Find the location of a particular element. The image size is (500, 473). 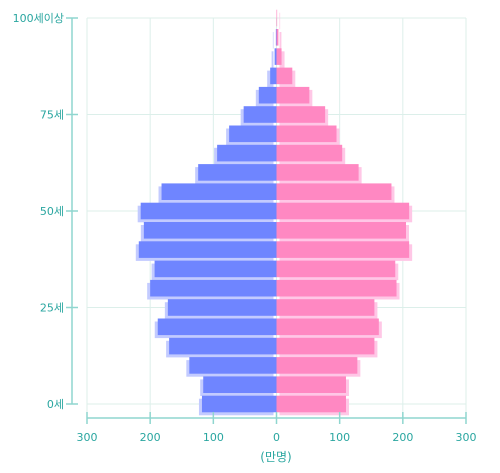

y-tick-label: 50세 is located at coordinates (52, 211).